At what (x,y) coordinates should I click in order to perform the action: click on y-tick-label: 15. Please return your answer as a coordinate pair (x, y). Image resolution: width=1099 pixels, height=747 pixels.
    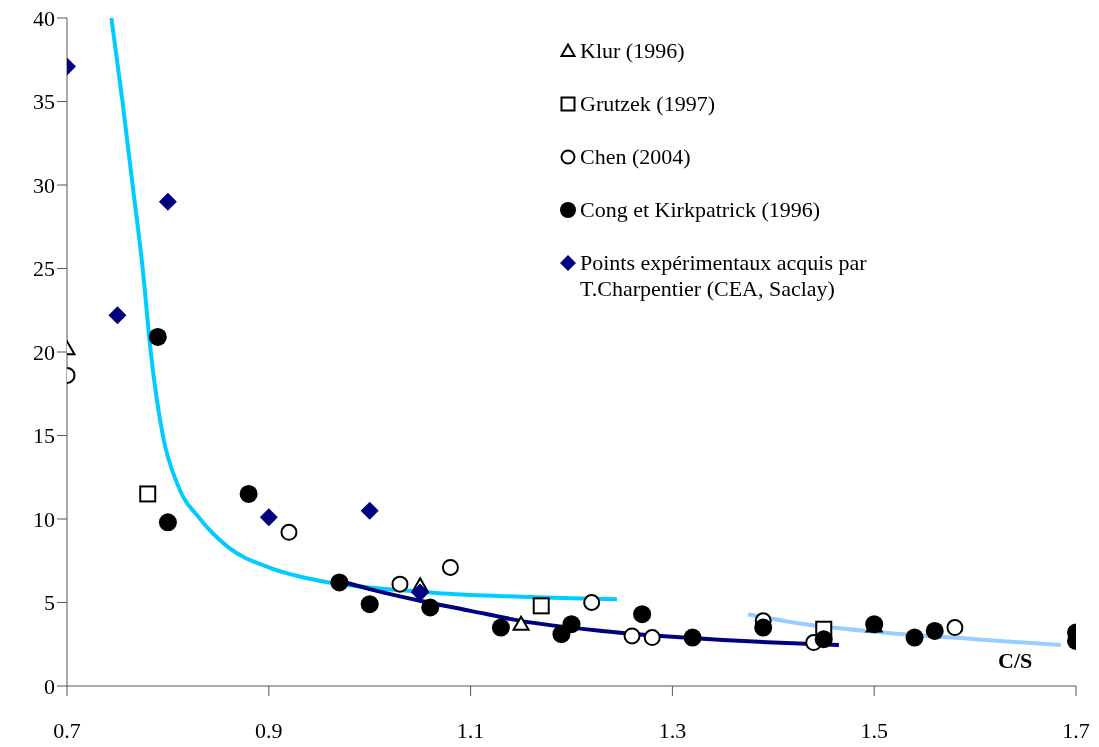
    Looking at the image, I should click on (44, 436).